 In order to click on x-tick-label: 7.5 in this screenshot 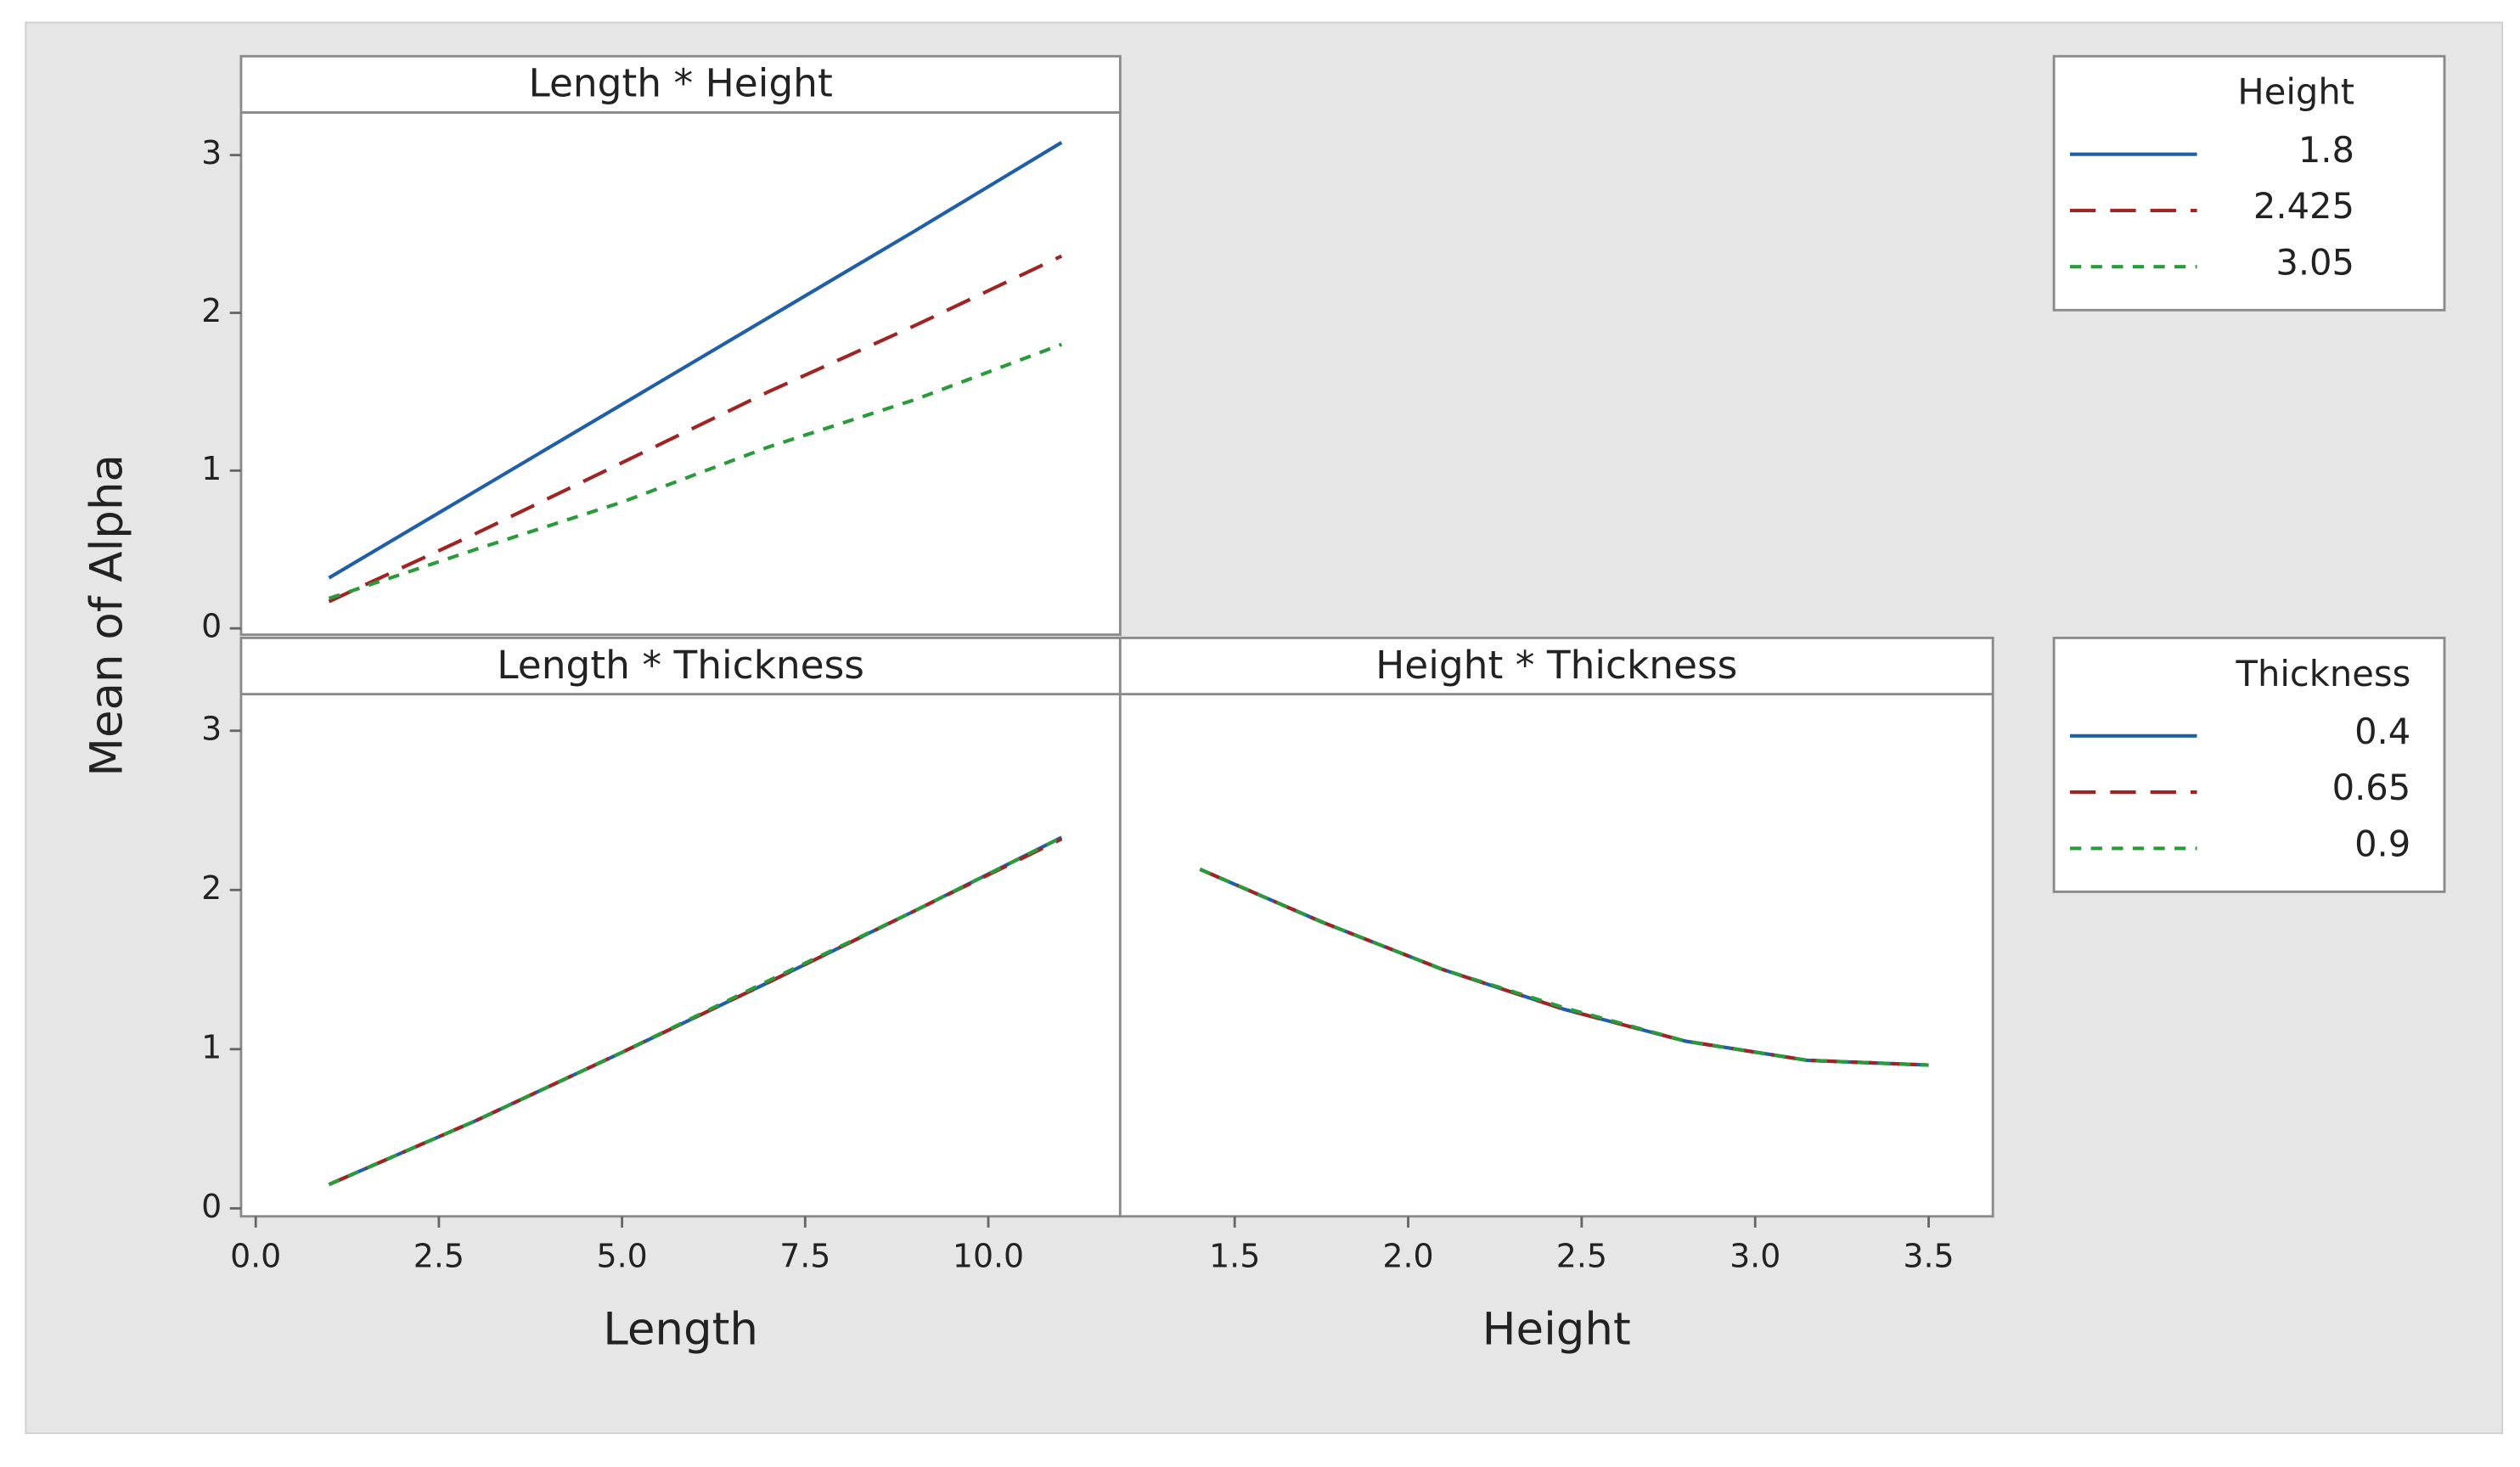, I will do `click(804, 1256)`.